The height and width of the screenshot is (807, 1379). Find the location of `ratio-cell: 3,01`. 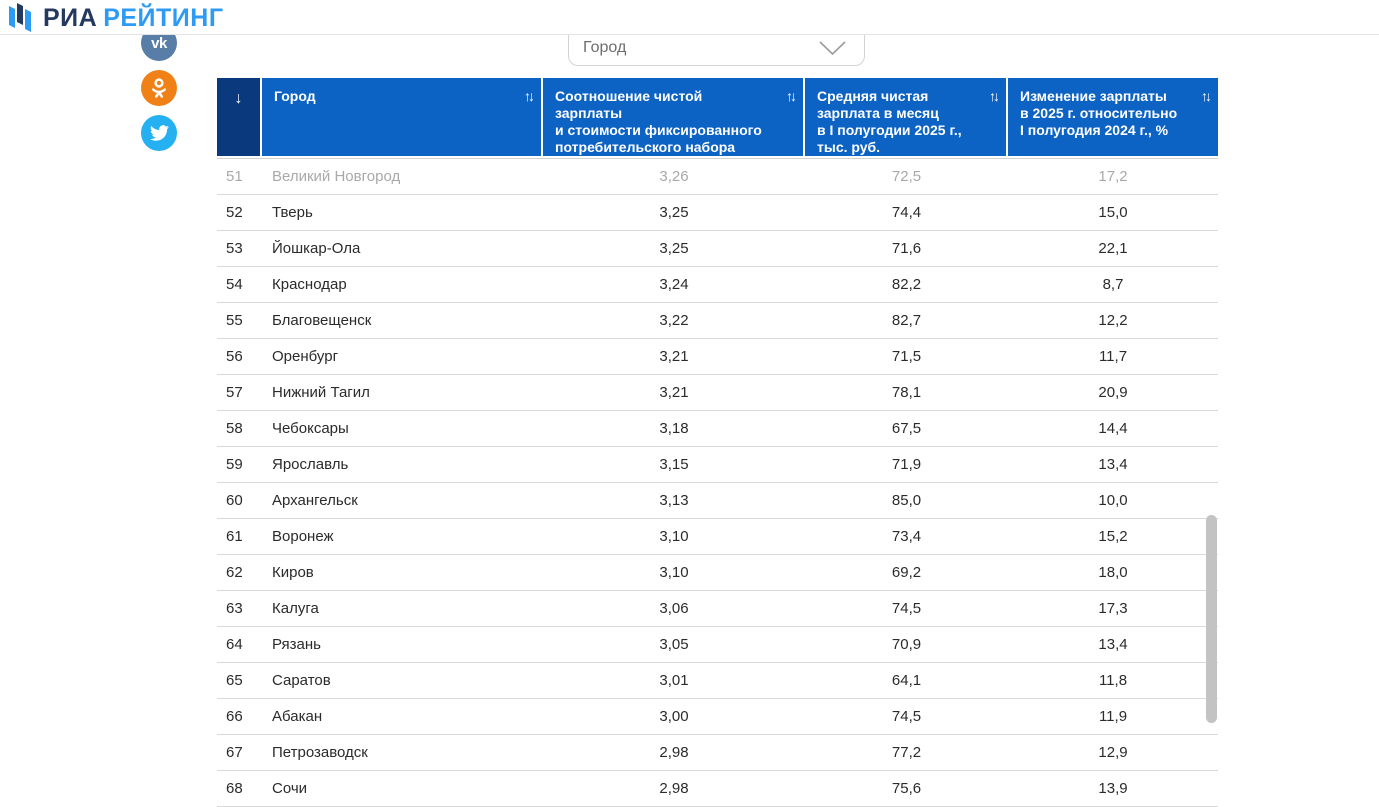

ratio-cell: 3,01 is located at coordinates (674, 680).